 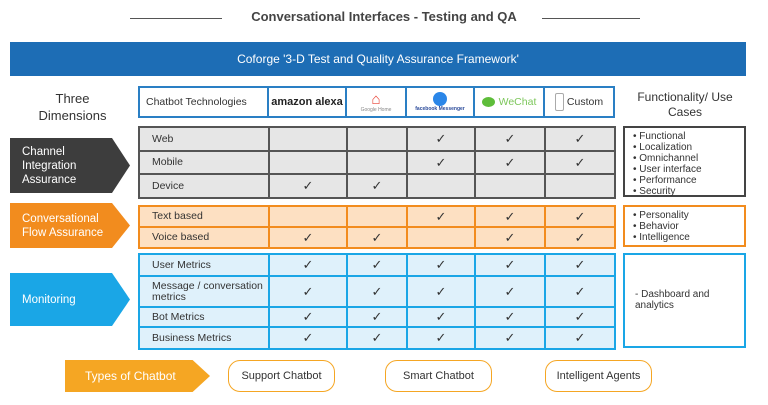 I want to click on row-label: Bot Metrics, so click(x=204, y=317).